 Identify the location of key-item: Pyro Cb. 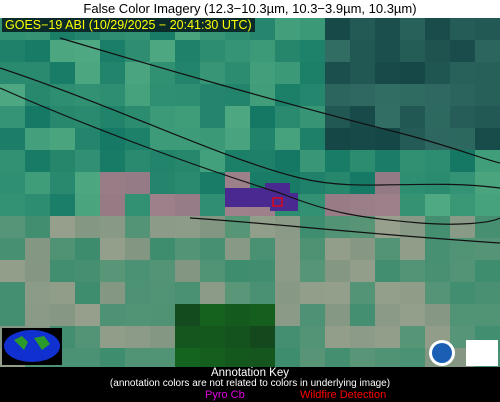
(225, 395).